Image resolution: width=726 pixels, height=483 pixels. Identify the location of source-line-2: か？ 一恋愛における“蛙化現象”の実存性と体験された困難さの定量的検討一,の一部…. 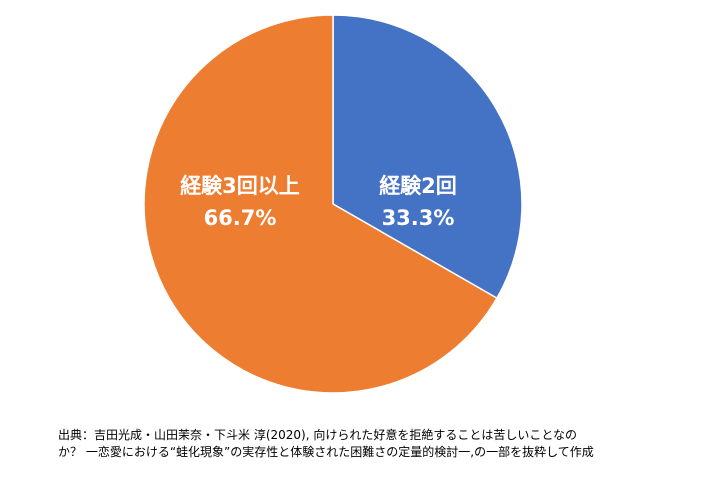
(326, 452).